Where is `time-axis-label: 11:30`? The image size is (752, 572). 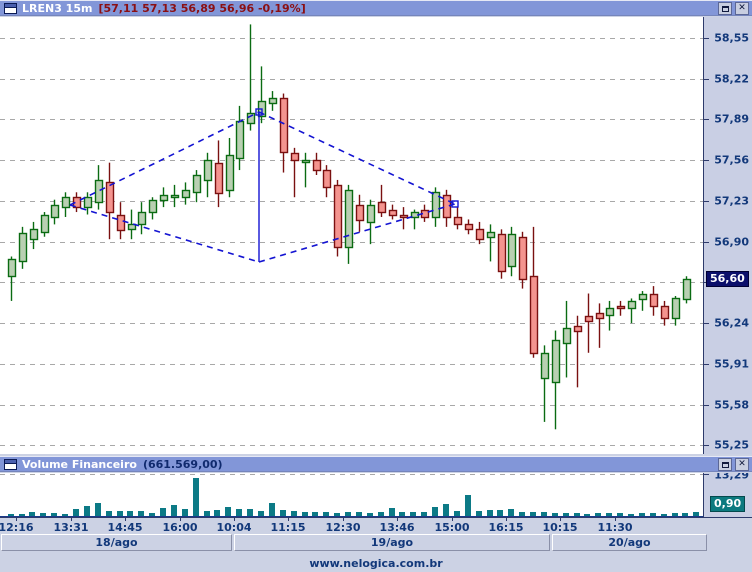 time-axis-label: 11:30 is located at coordinates (615, 527).